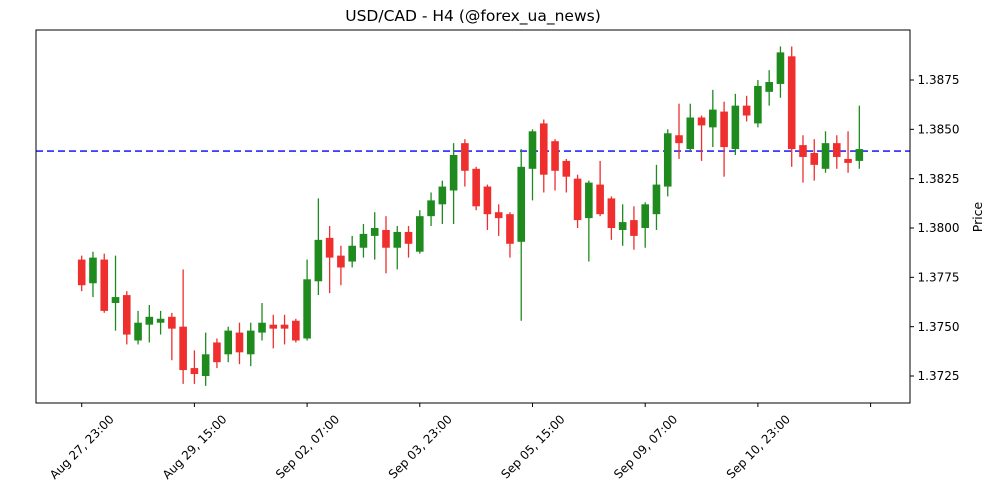  Describe the element at coordinates (532, 446) in the screenshot. I see `x-tick-label: Sep 05, 15:00` at that location.